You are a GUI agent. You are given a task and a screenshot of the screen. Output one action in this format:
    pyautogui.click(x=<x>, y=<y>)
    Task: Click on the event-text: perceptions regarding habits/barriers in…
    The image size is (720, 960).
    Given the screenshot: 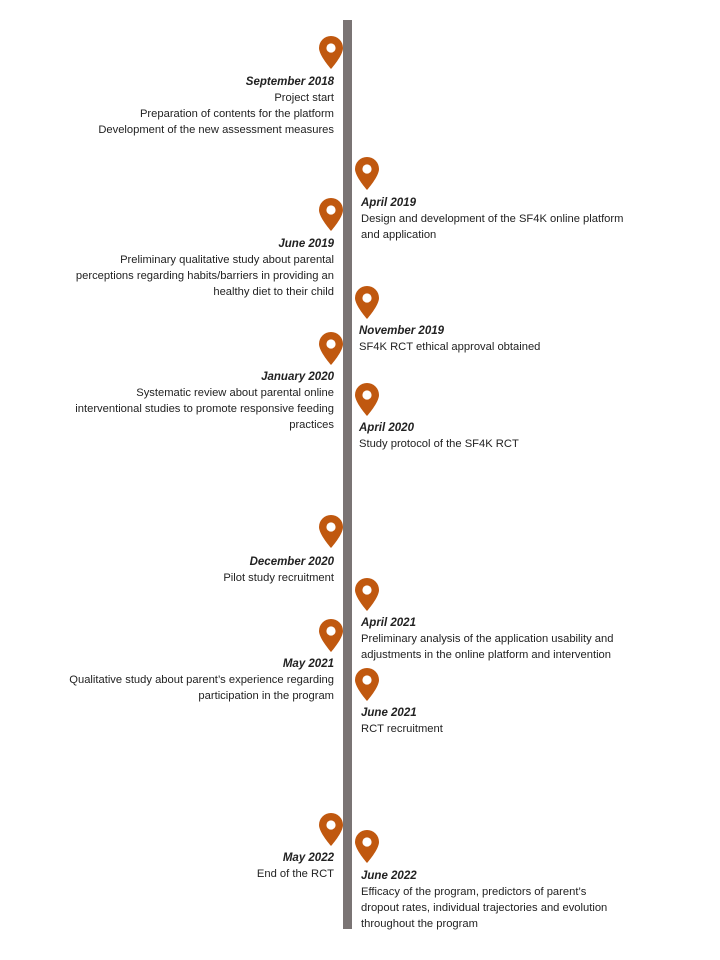 What is the action you would take?
    pyautogui.click(x=204, y=276)
    